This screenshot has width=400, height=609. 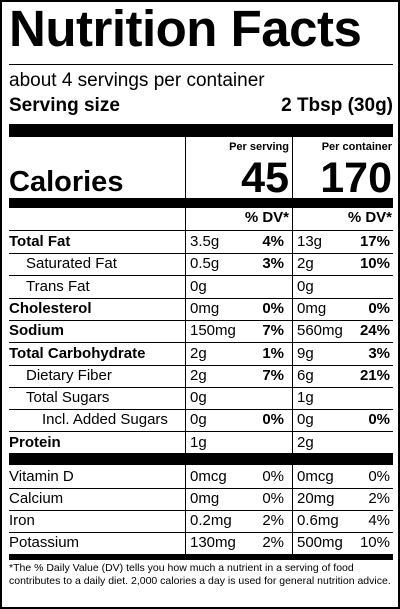 What do you see at coordinates (137, 80) in the screenshot?
I see `servings-per-container: about 4 servings per container` at bounding box center [137, 80].